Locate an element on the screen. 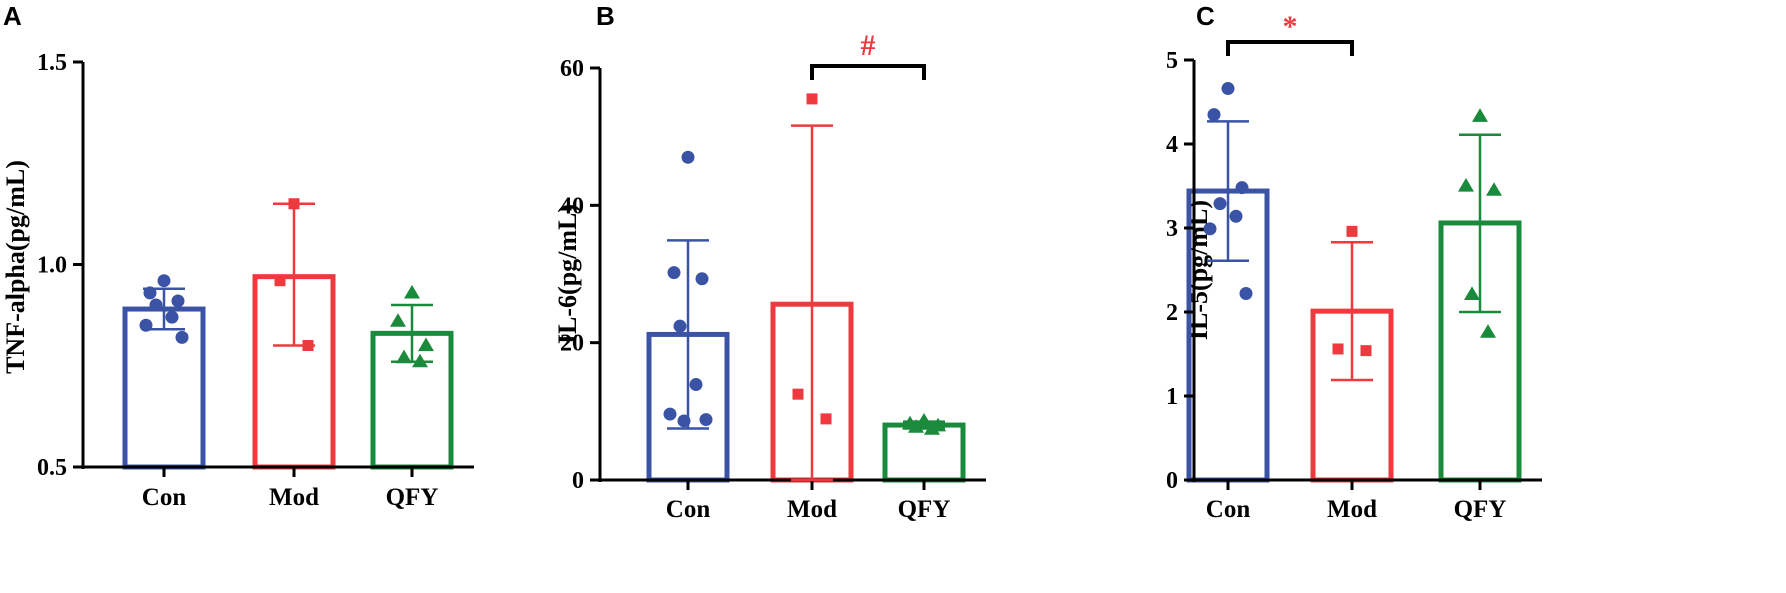  y-axis-title-b: IL-6(pg/mL) is located at coordinates (567, 274).